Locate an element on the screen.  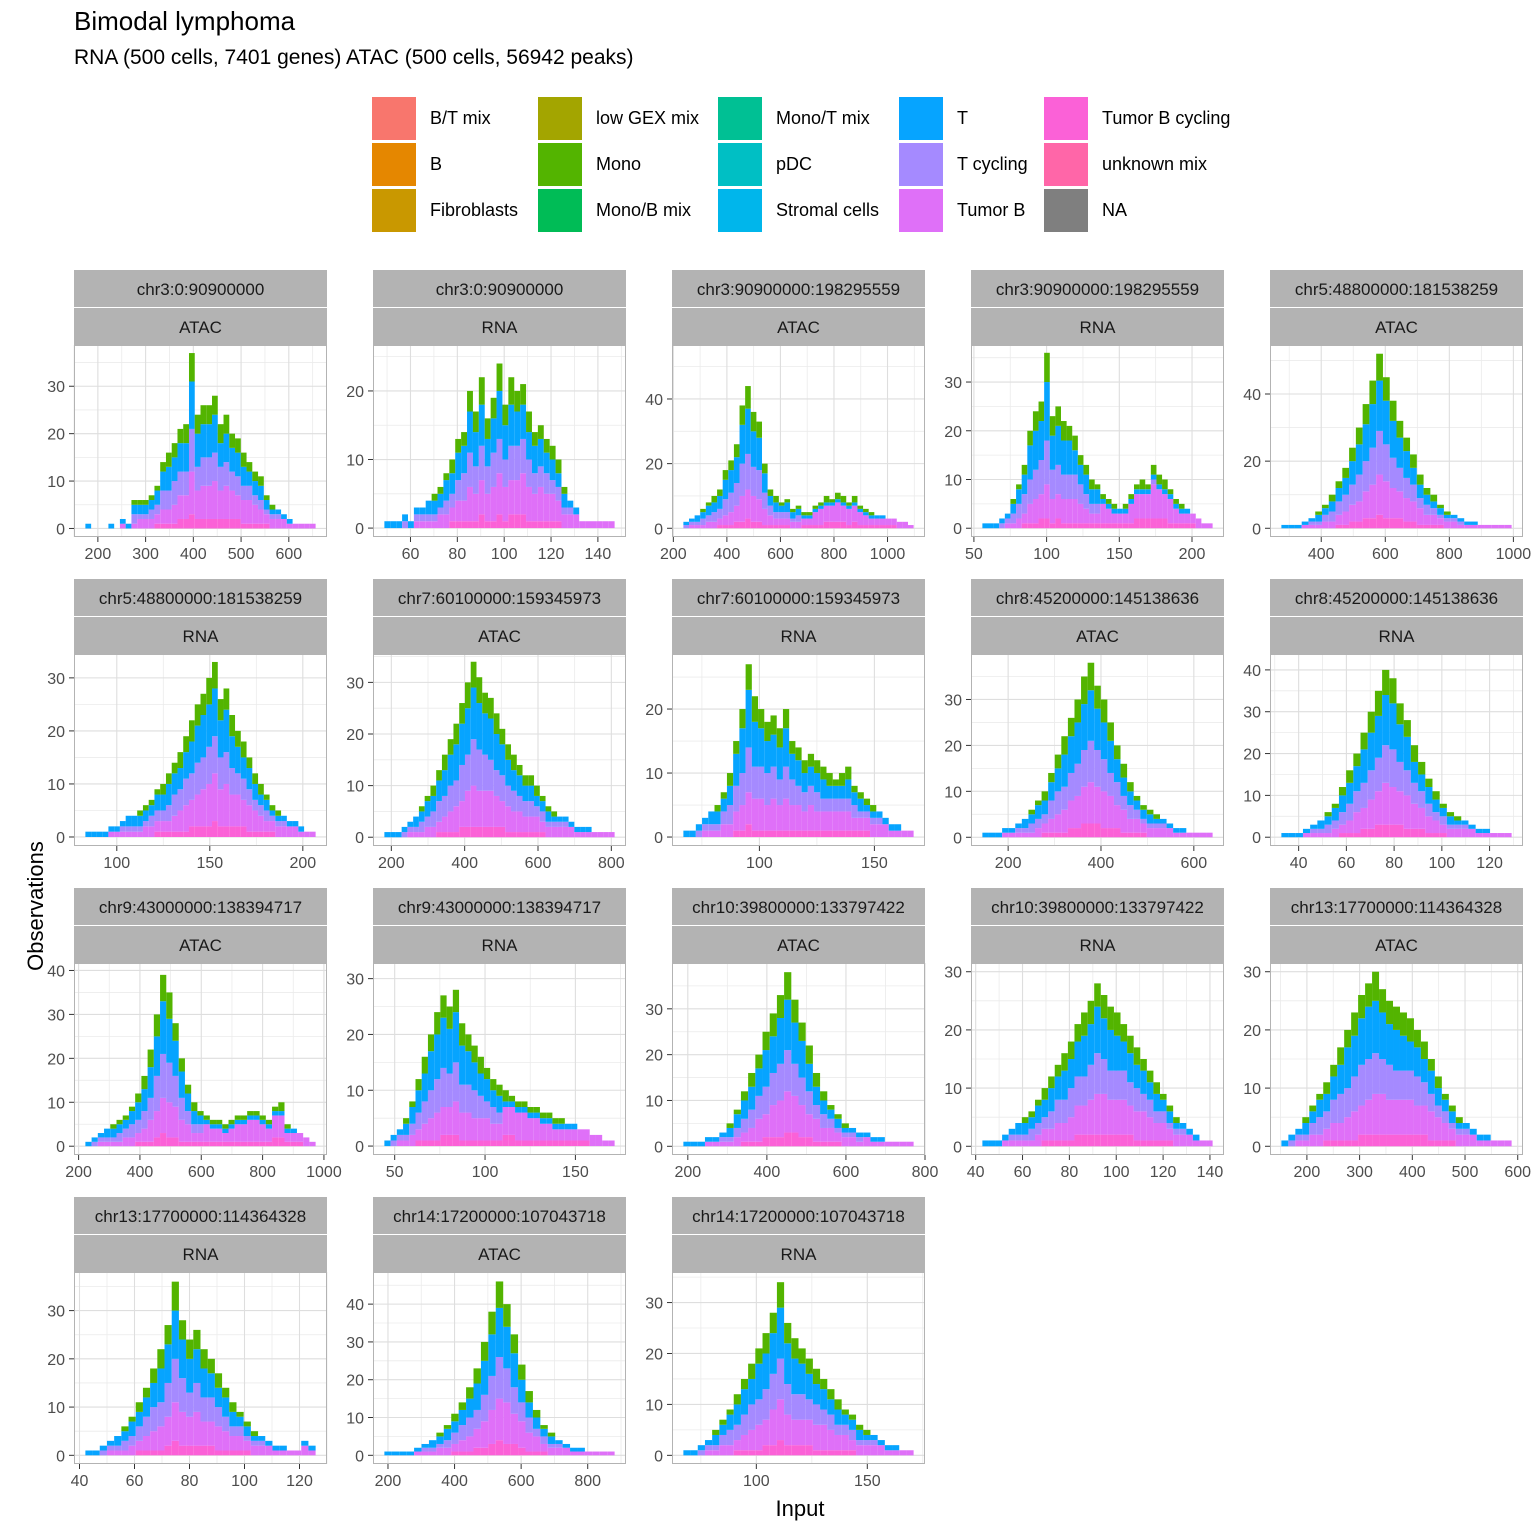
facet-strip-region: chr3:90900000:198295559 is located at coordinates (1097, 289).